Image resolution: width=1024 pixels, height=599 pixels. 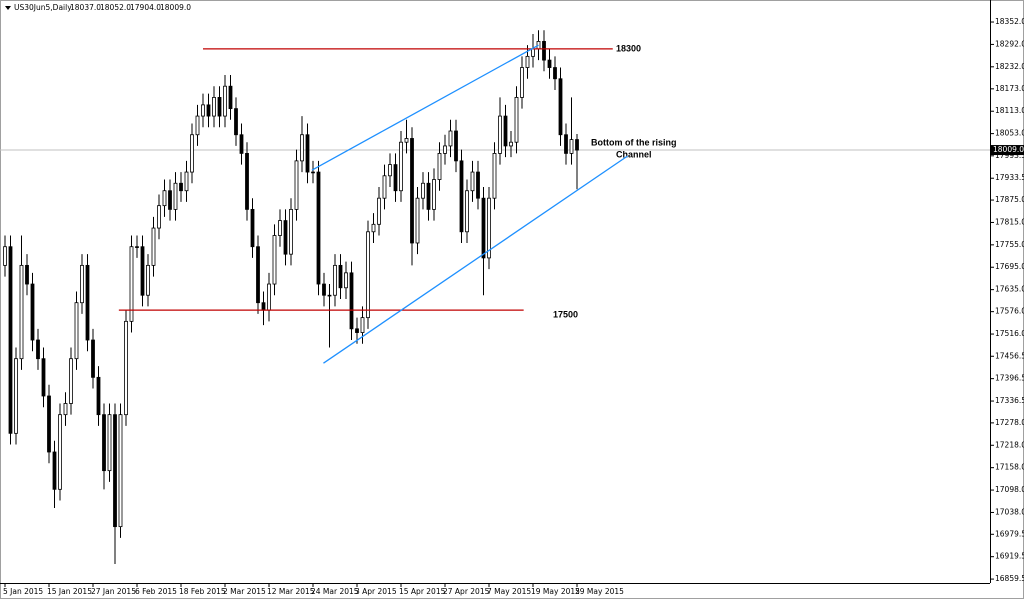 I want to click on x-tick-label: 2 Mar 2015, so click(x=244, y=591).